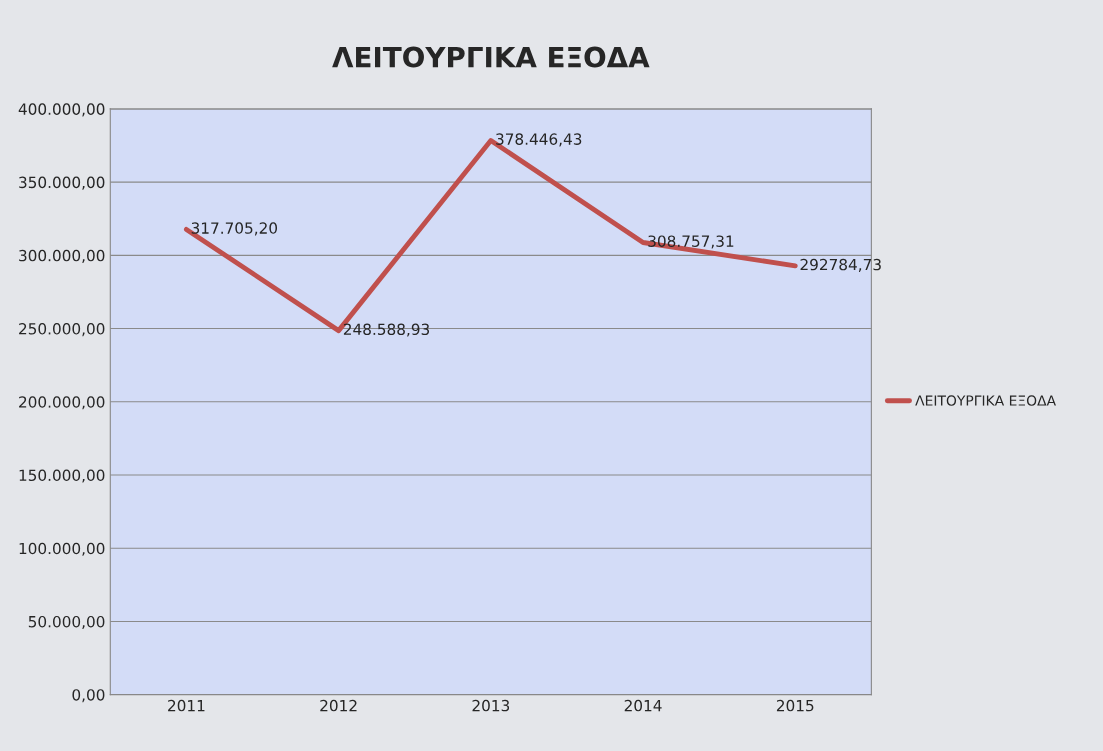  I want to click on data-label: 248.588,93, so click(386, 330).